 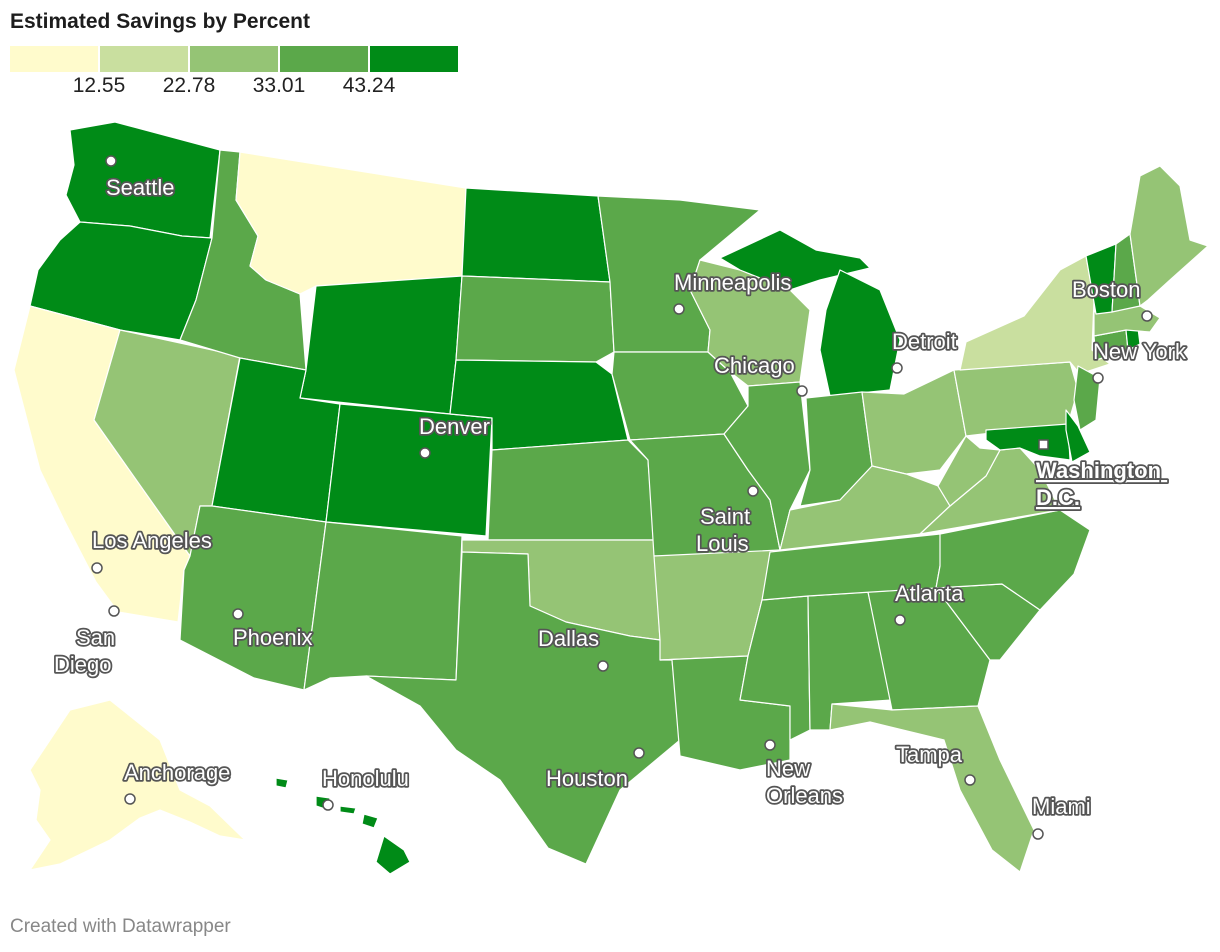 I want to click on legend-tick-4: 43.24, so click(x=369, y=85).